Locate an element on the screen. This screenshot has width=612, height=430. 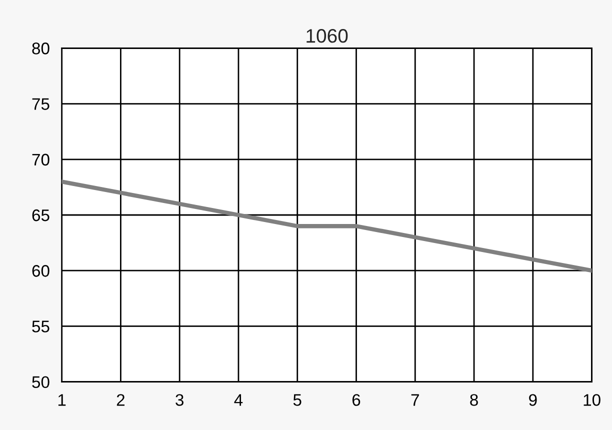
x-tick-label: 3 is located at coordinates (180, 400).